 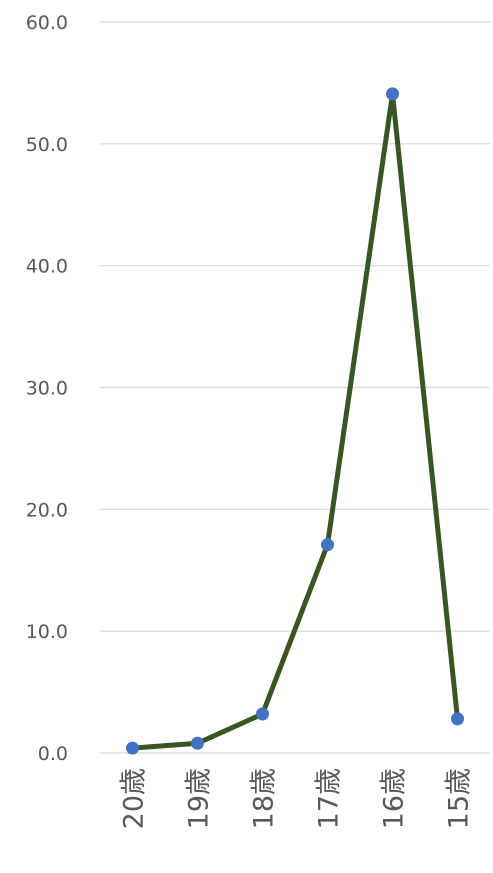 I want to click on x-category-label: 17歳, so click(x=329, y=798).